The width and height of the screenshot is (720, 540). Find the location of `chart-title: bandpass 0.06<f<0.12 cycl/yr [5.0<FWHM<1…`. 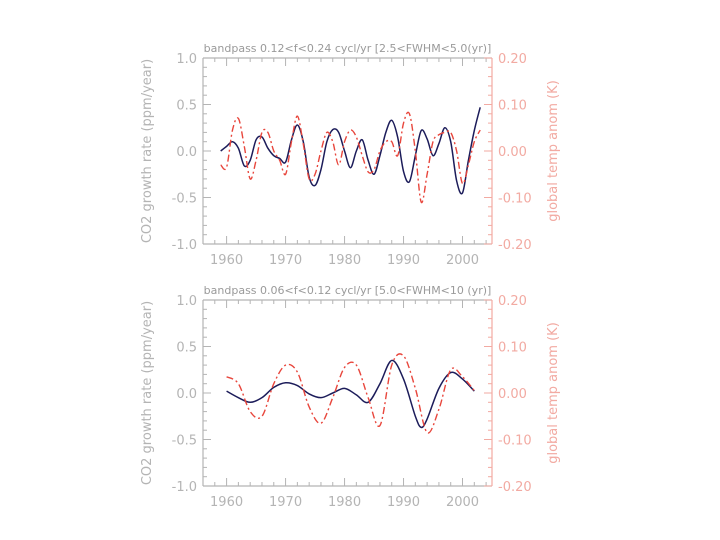

chart-title: bandpass 0.06<f<0.12 cycl/yr [5.0<FWHM<1… is located at coordinates (348, 290).